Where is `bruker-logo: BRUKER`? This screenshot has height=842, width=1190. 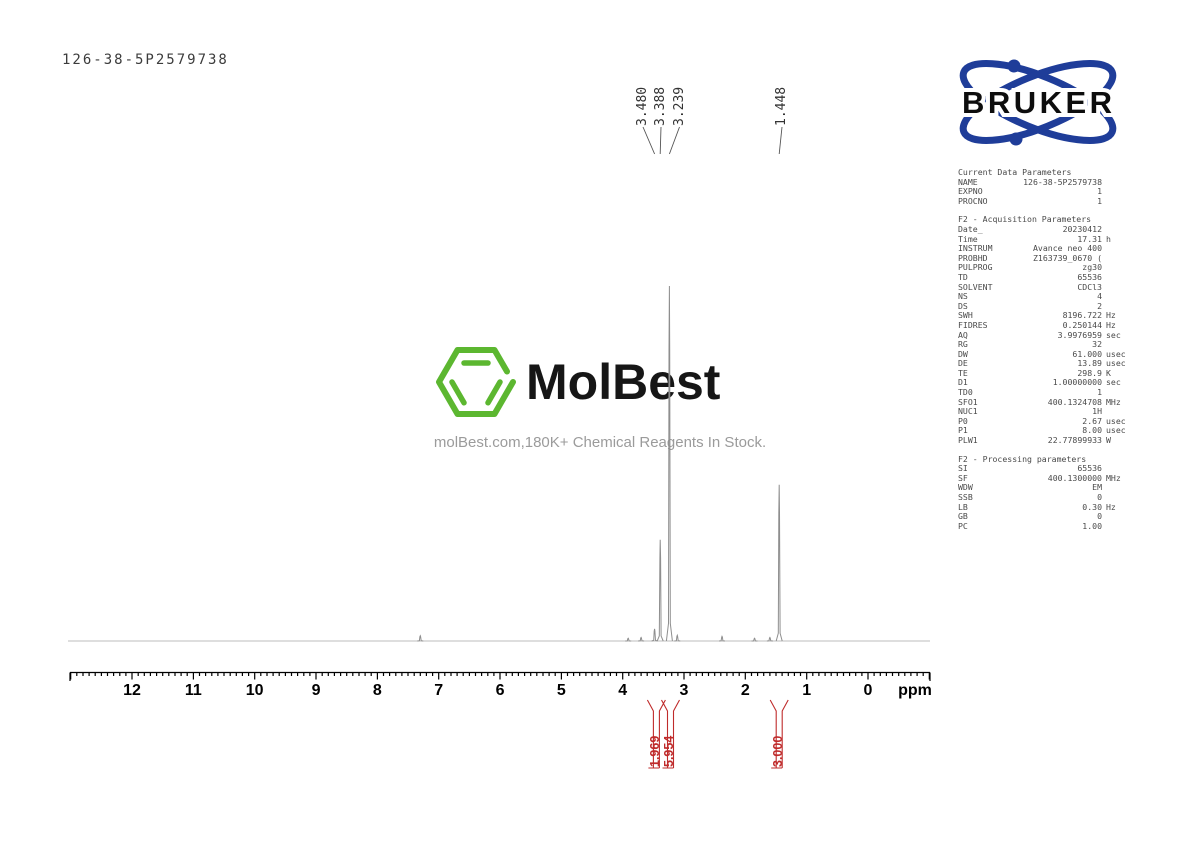
bruker-logo: BRUKER is located at coordinates (1037, 102).